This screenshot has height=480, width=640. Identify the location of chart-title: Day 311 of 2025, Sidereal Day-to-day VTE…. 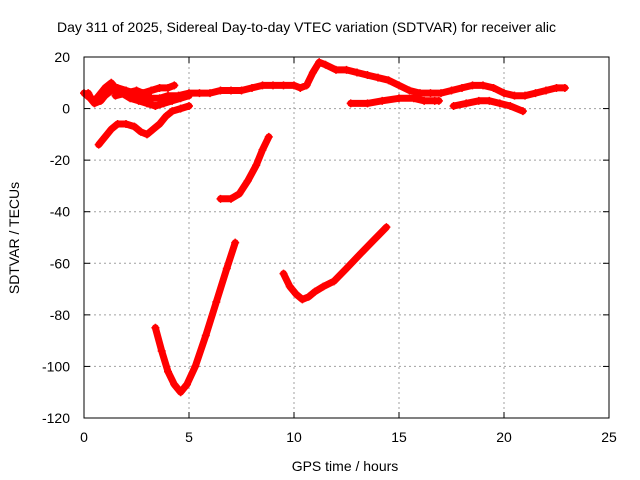
(306, 27).